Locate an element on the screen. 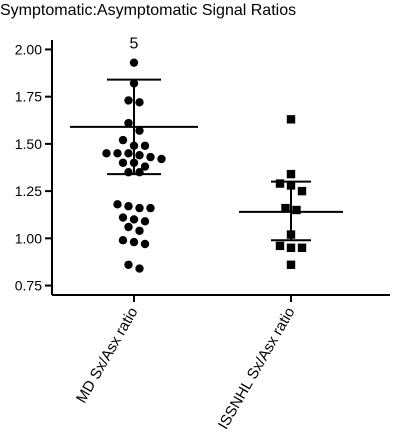 The width and height of the screenshot is (413, 440). y-tick-label: 1.75 is located at coordinates (28, 97).